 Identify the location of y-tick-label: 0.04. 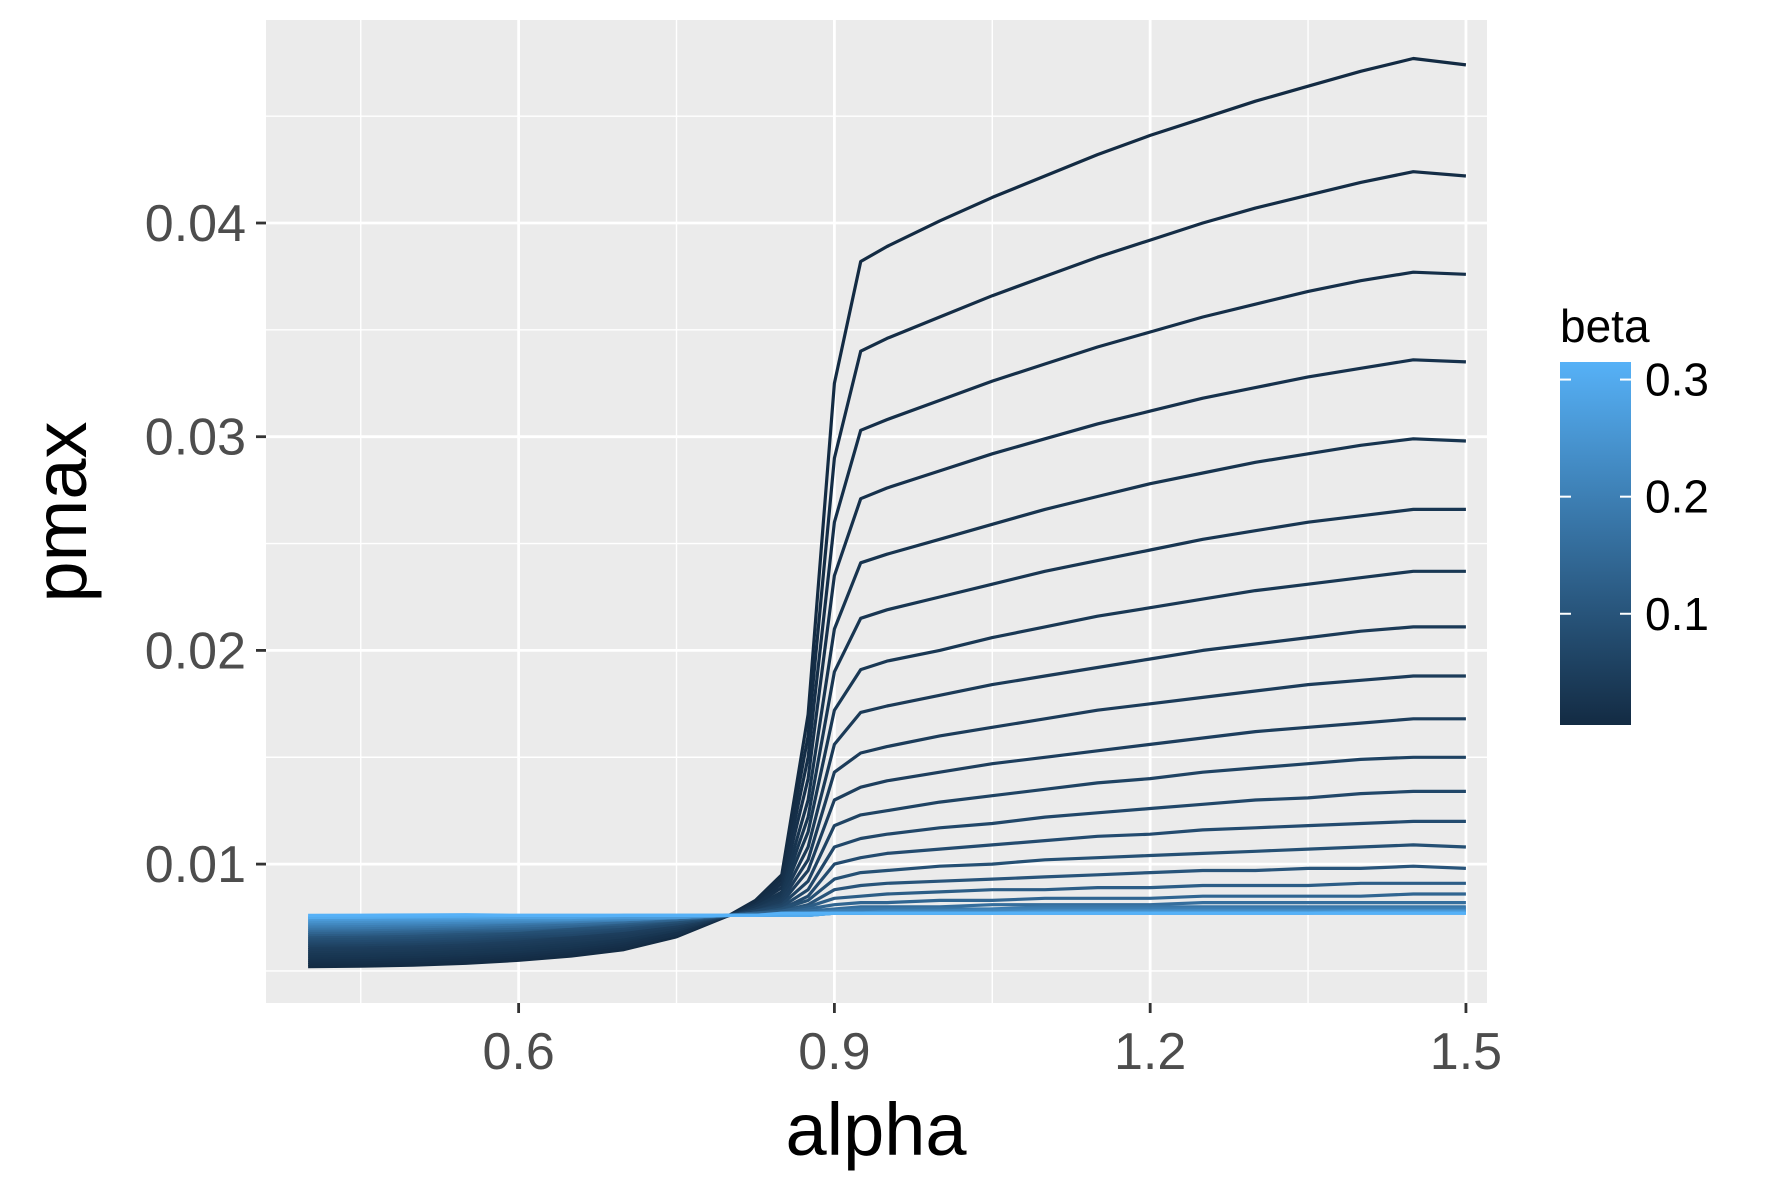
(195, 224).